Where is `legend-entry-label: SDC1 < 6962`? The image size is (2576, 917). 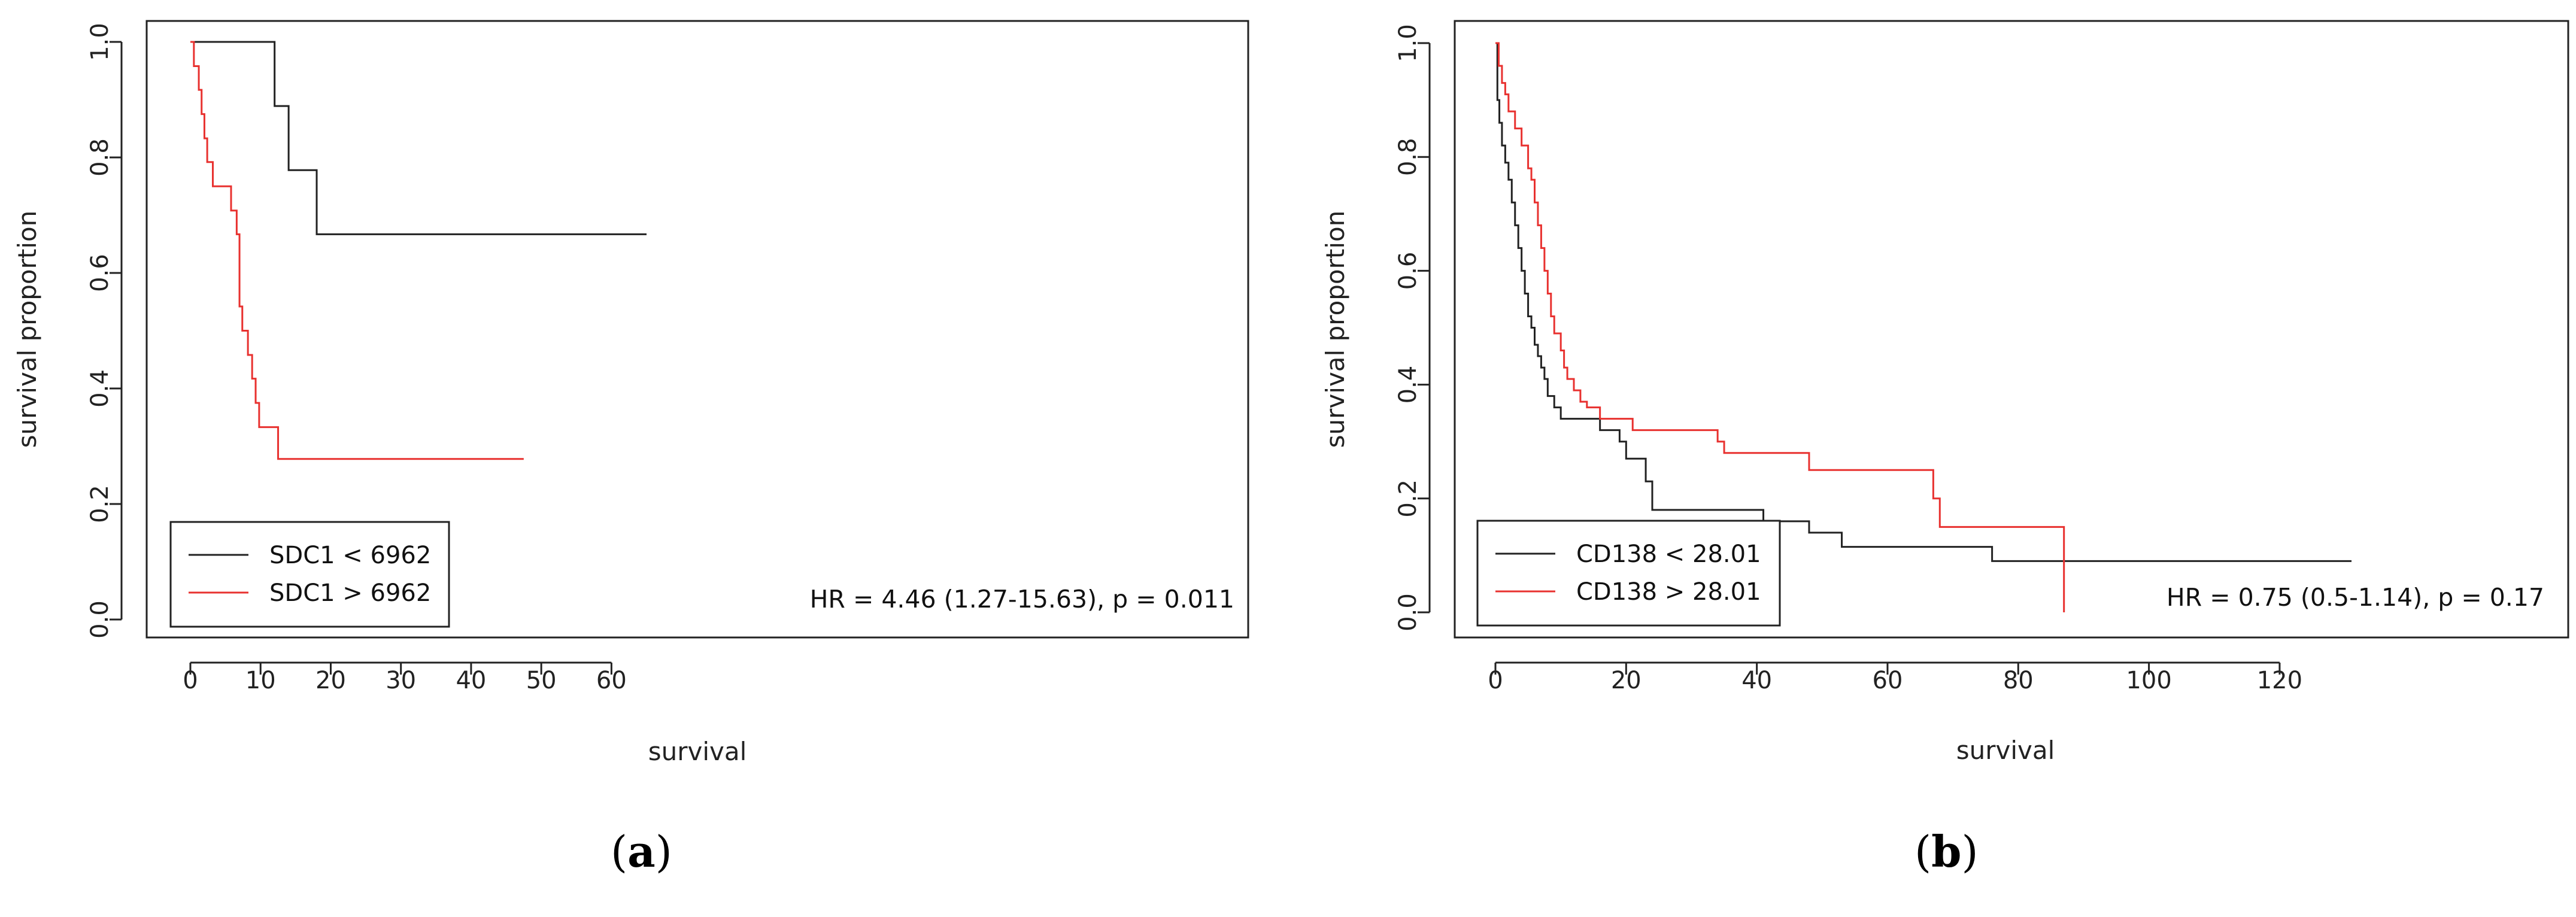 legend-entry-label: SDC1 < 6962 is located at coordinates (350, 555).